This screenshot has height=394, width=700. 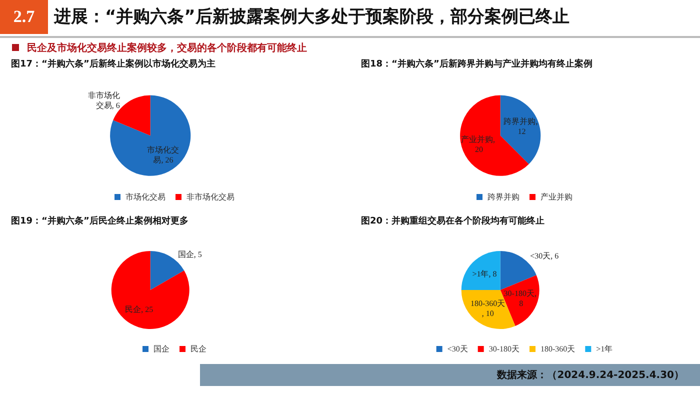 What do you see at coordinates (198, 349) in the screenshot?
I see `legend-label: 民企` at bounding box center [198, 349].